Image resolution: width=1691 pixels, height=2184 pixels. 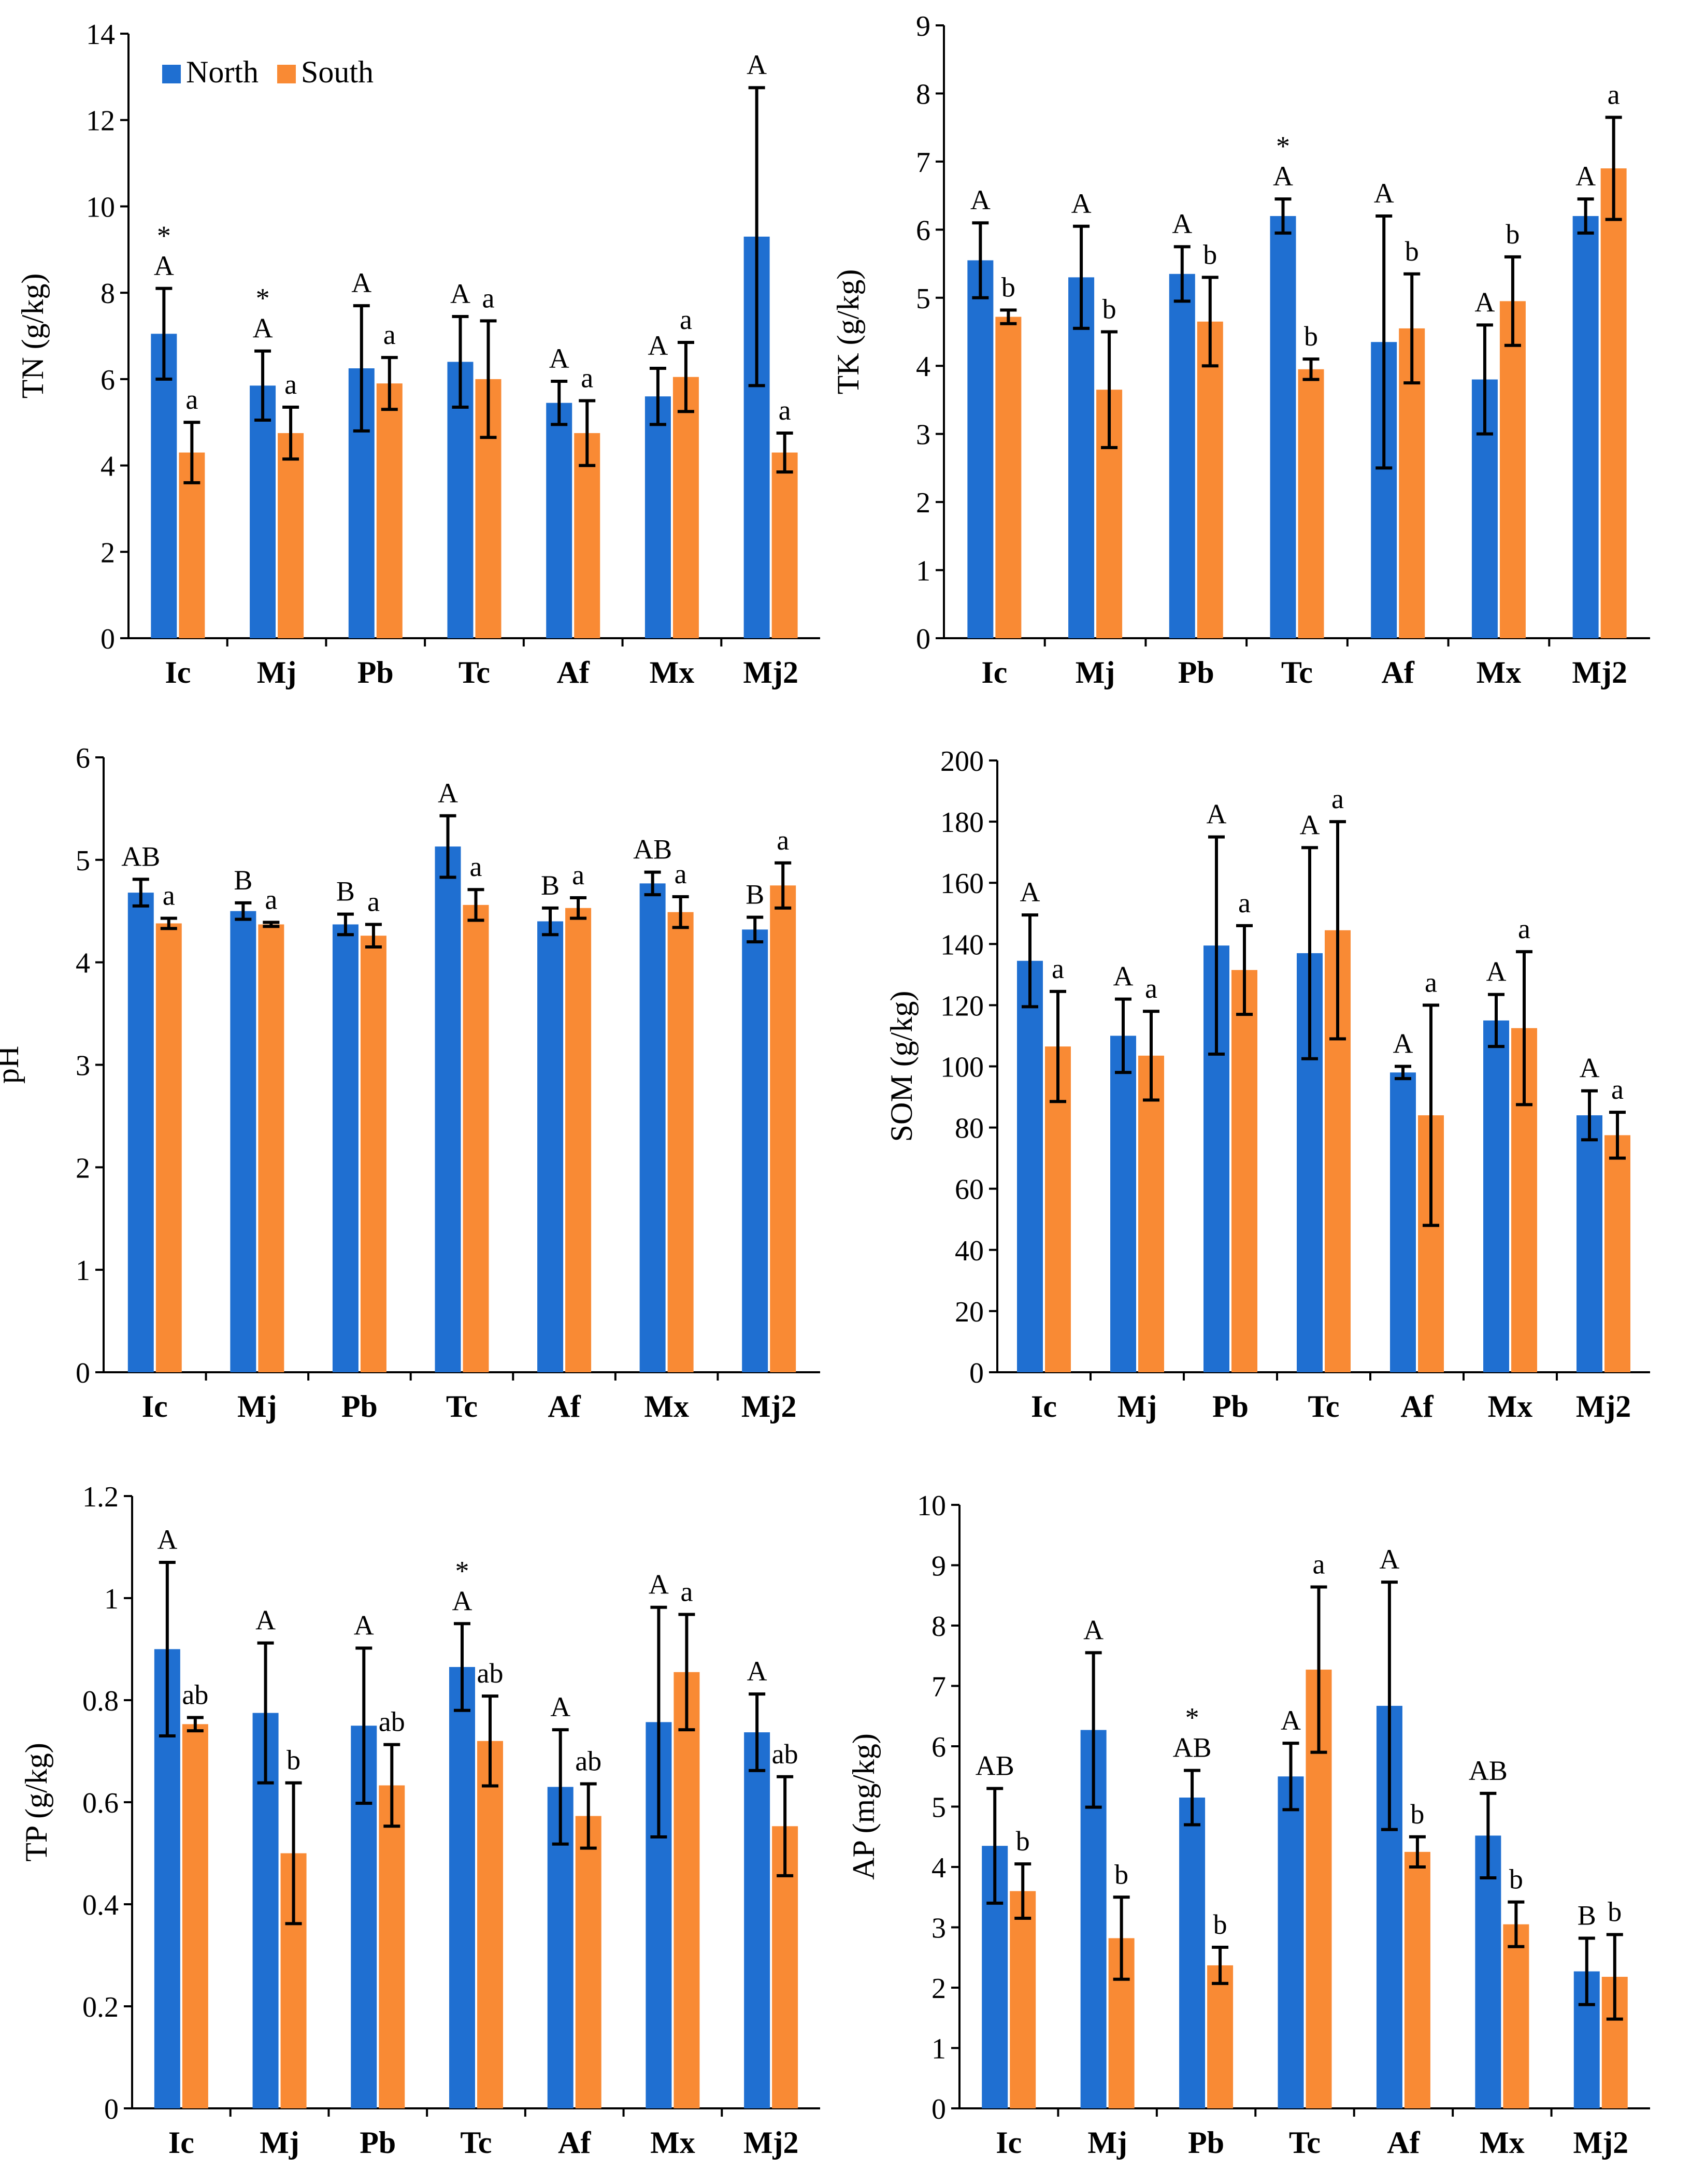 What do you see at coordinates (36, 1802) in the screenshot?
I see `y-axis-title: TP (g/kg)` at bounding box center [36, 1802].